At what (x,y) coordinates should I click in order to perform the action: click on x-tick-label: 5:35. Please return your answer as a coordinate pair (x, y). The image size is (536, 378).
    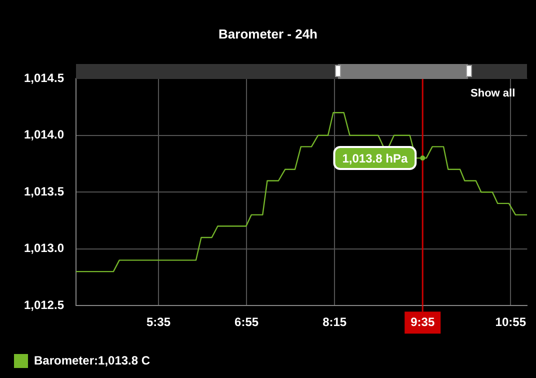
    Looking at the image, I should click on (158, 322).